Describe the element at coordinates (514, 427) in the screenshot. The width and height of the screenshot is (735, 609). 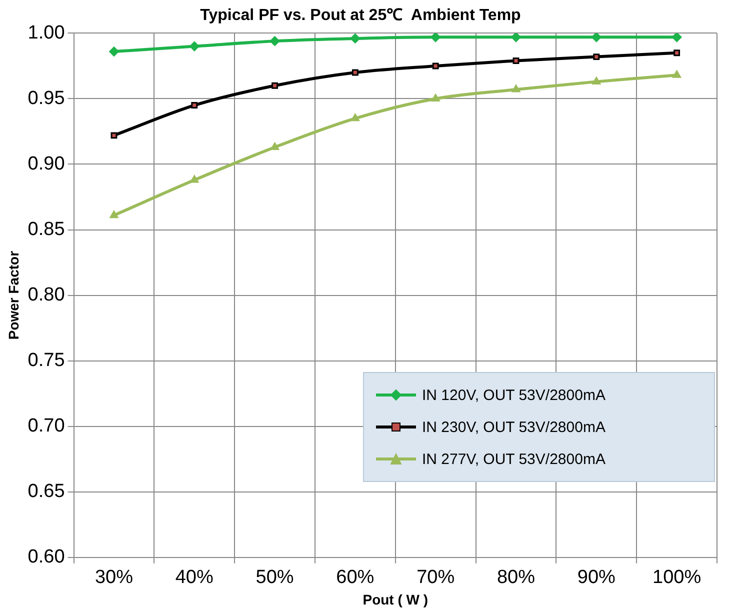
I see `legend-label: IN 230V, OUT 53V/2800mA` at that location.